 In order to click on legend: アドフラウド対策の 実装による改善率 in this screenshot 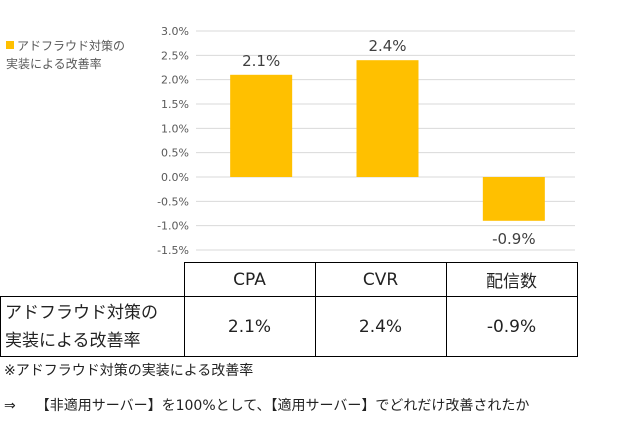, I will do `click(81, 55)`.